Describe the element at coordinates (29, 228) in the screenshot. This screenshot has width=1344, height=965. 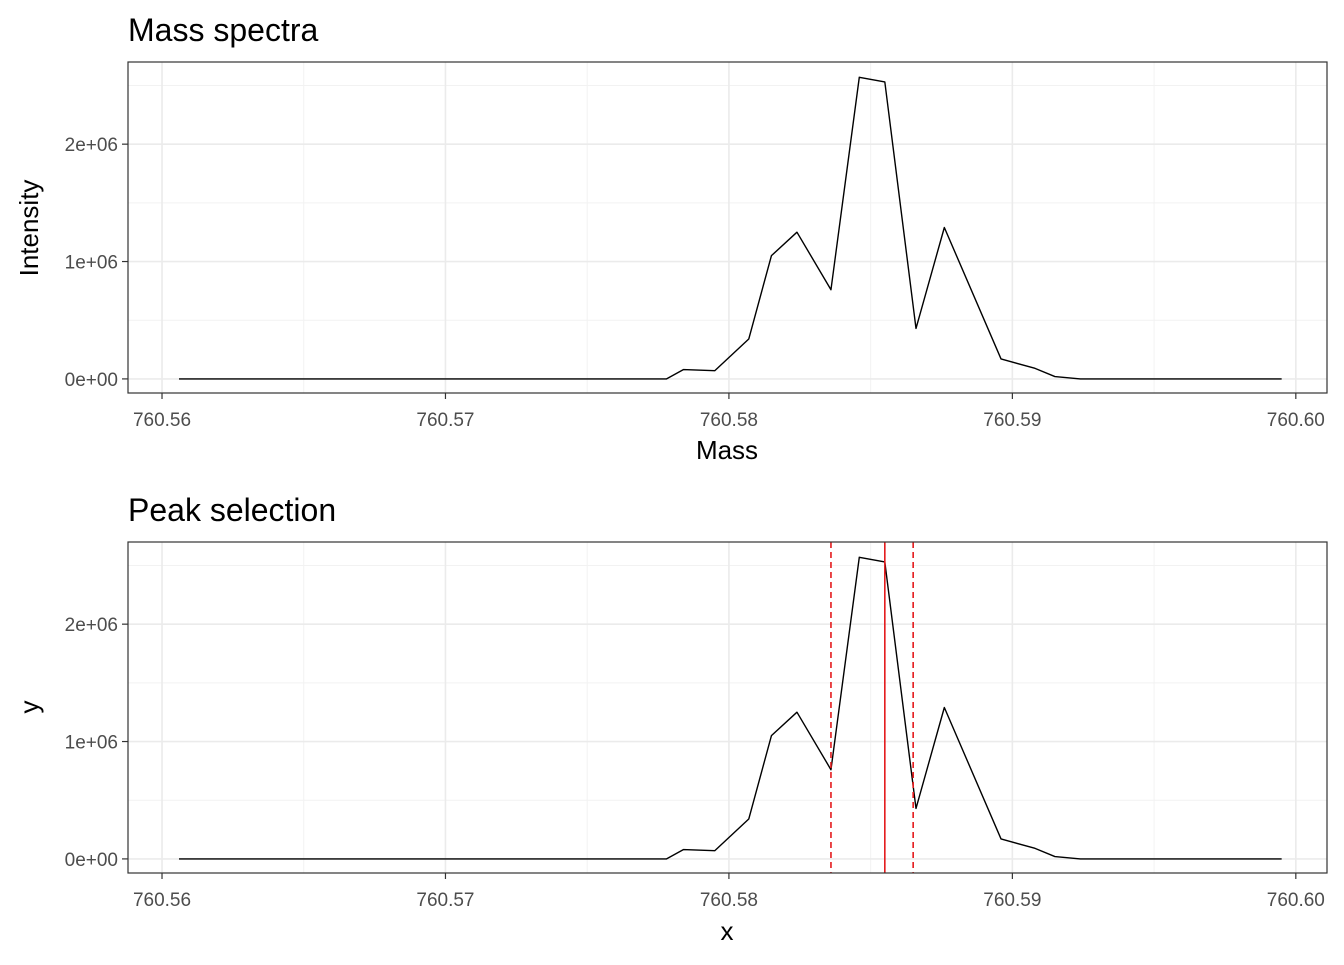
I see `y-axis-label: Intensity` at that location.